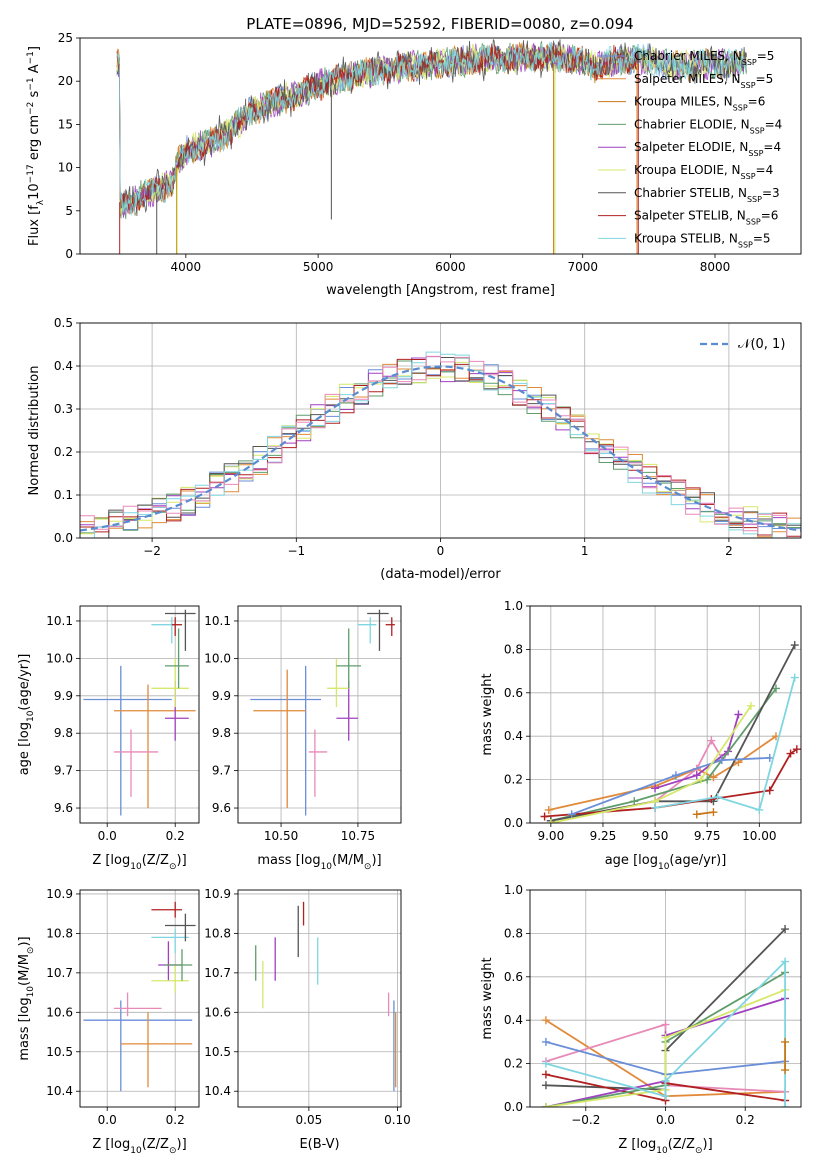 The image size is (819, 1170). Describe the element at coordinates (107, 1120) in the screenshot. I see `x-tick-label: 0.0` at that location.